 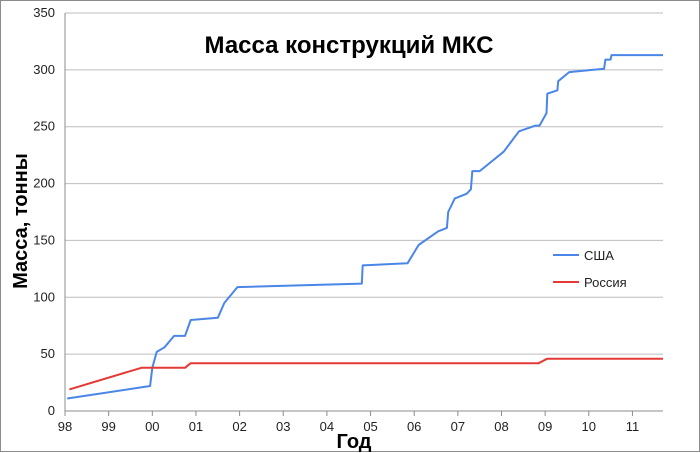 What do you see at coordinates (599, 255) in the screenshot?
I see `legend-label: США` at bounding box center [599, 255].